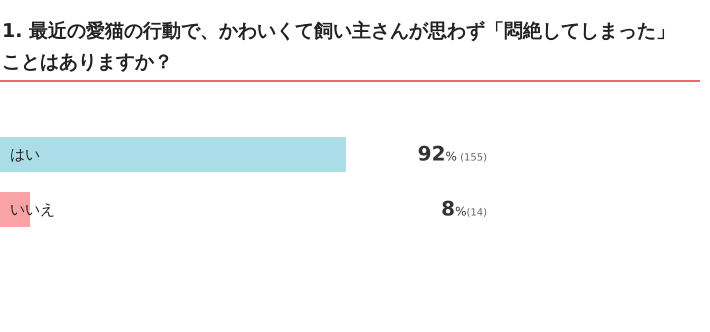 Image resolution: width=710 pixels, height=332 pixels. Describe the element at coordinates (453, 154) in the screenshot. I see `data-label: 92% (155)` at that location.